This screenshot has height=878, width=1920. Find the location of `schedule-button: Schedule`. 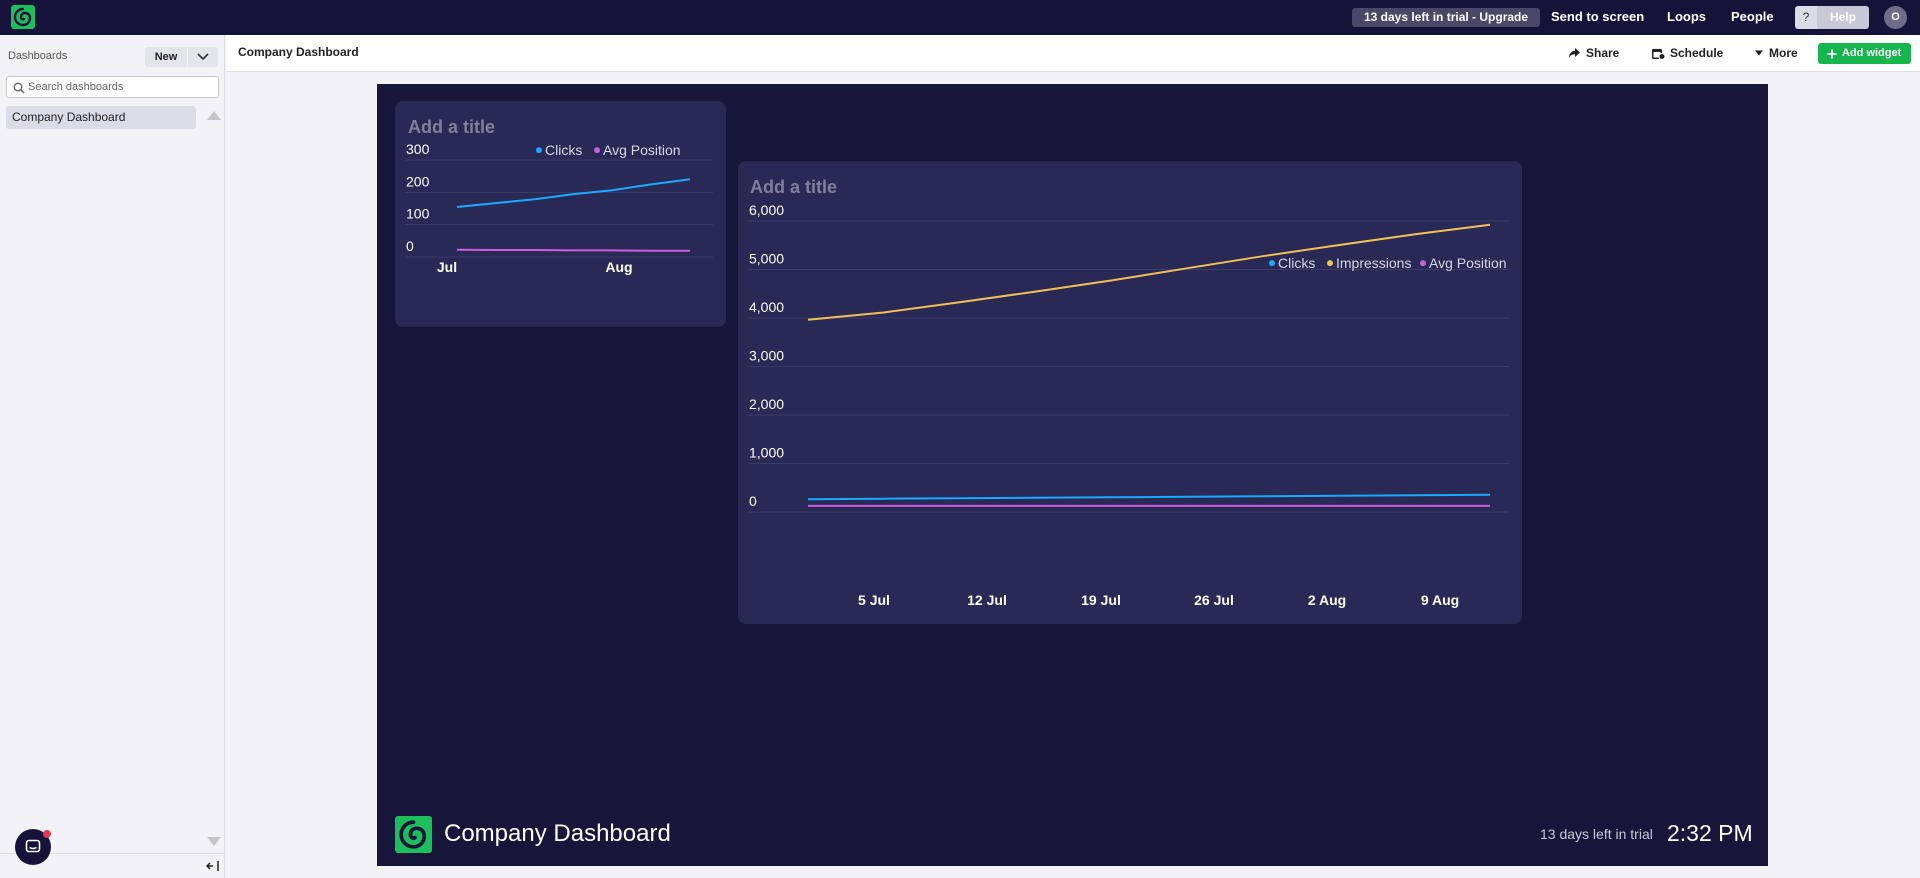

schedule-button: Schedule is located at coordinates (1687, 53).